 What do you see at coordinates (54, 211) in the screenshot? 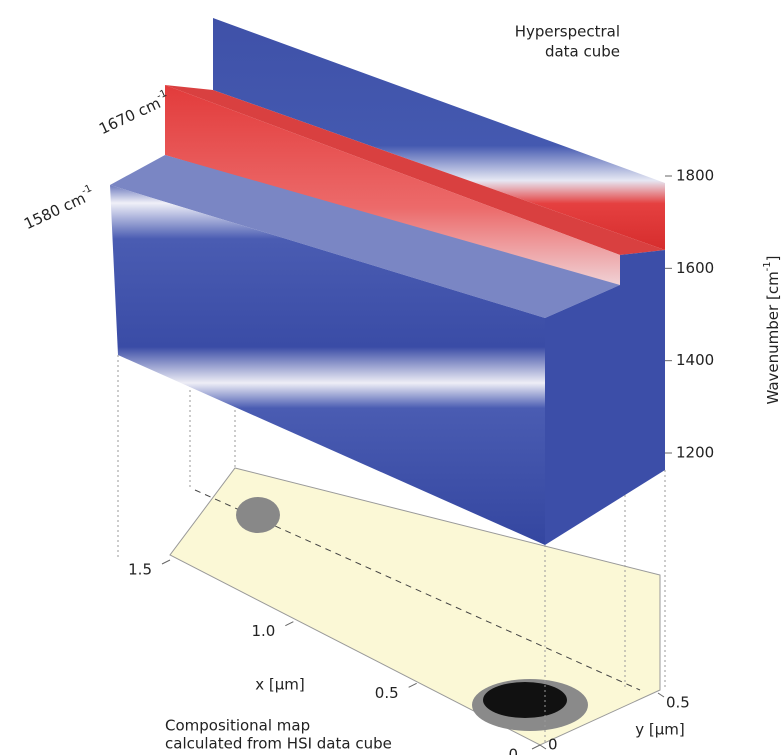
I see `slice-text: 1580 cm` at bounding box center [54, 211].